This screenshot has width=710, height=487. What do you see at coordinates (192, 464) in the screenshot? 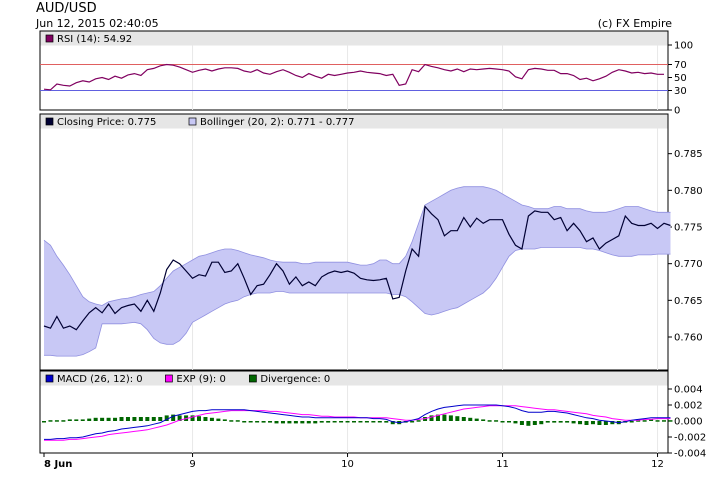
I see `x-tick-label: 9` at bounding box center [192, 464].